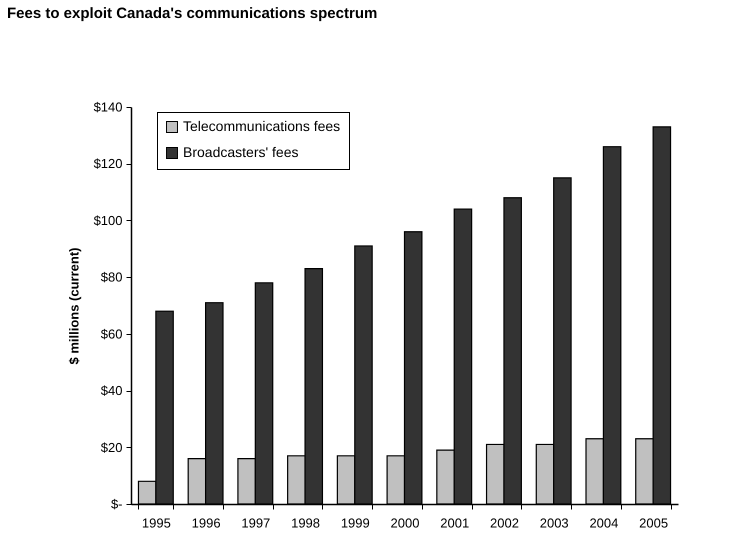 The width and height of the screenshot is (739, 560). What do you see at coordinates (255, 523) in the screenshot?
I see `x-tick-label: 1997` at bounding box center [255, 523].